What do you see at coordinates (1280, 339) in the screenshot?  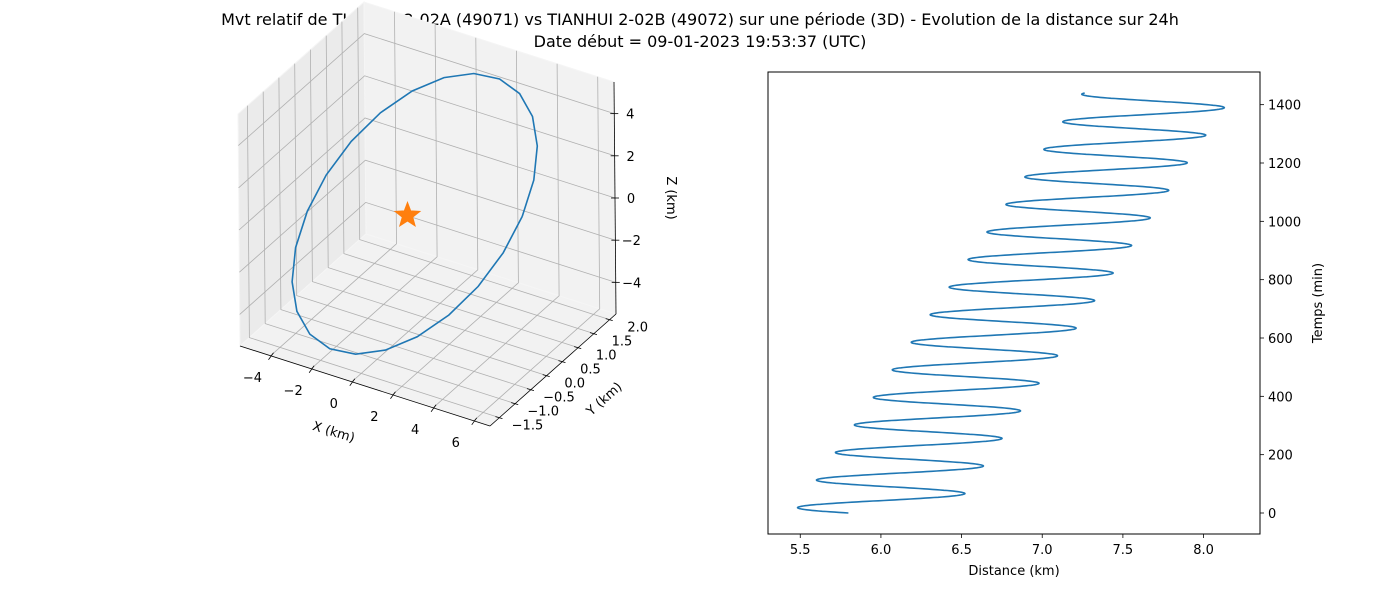 I see `y-tick-label: 600` at bounding box center [1280, 339].